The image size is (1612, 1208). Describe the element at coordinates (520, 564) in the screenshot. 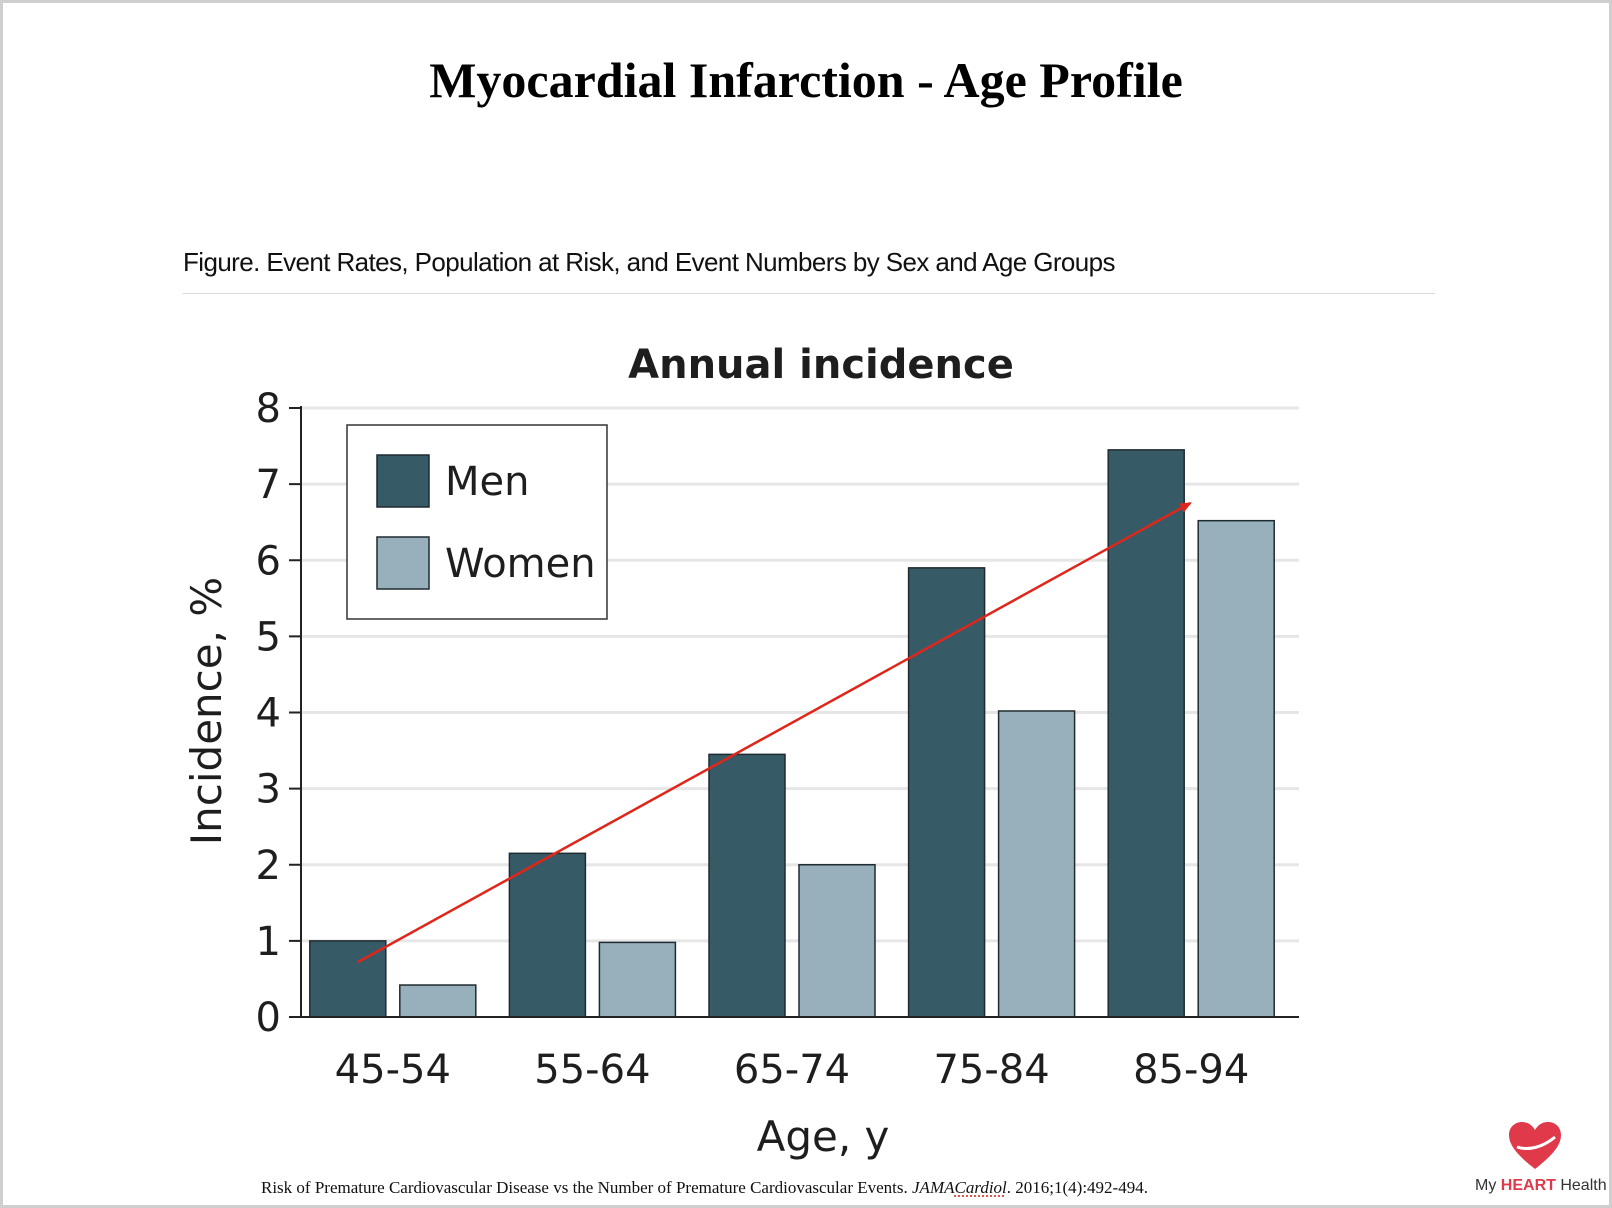

I see `legend-label-women: Women` at that location.